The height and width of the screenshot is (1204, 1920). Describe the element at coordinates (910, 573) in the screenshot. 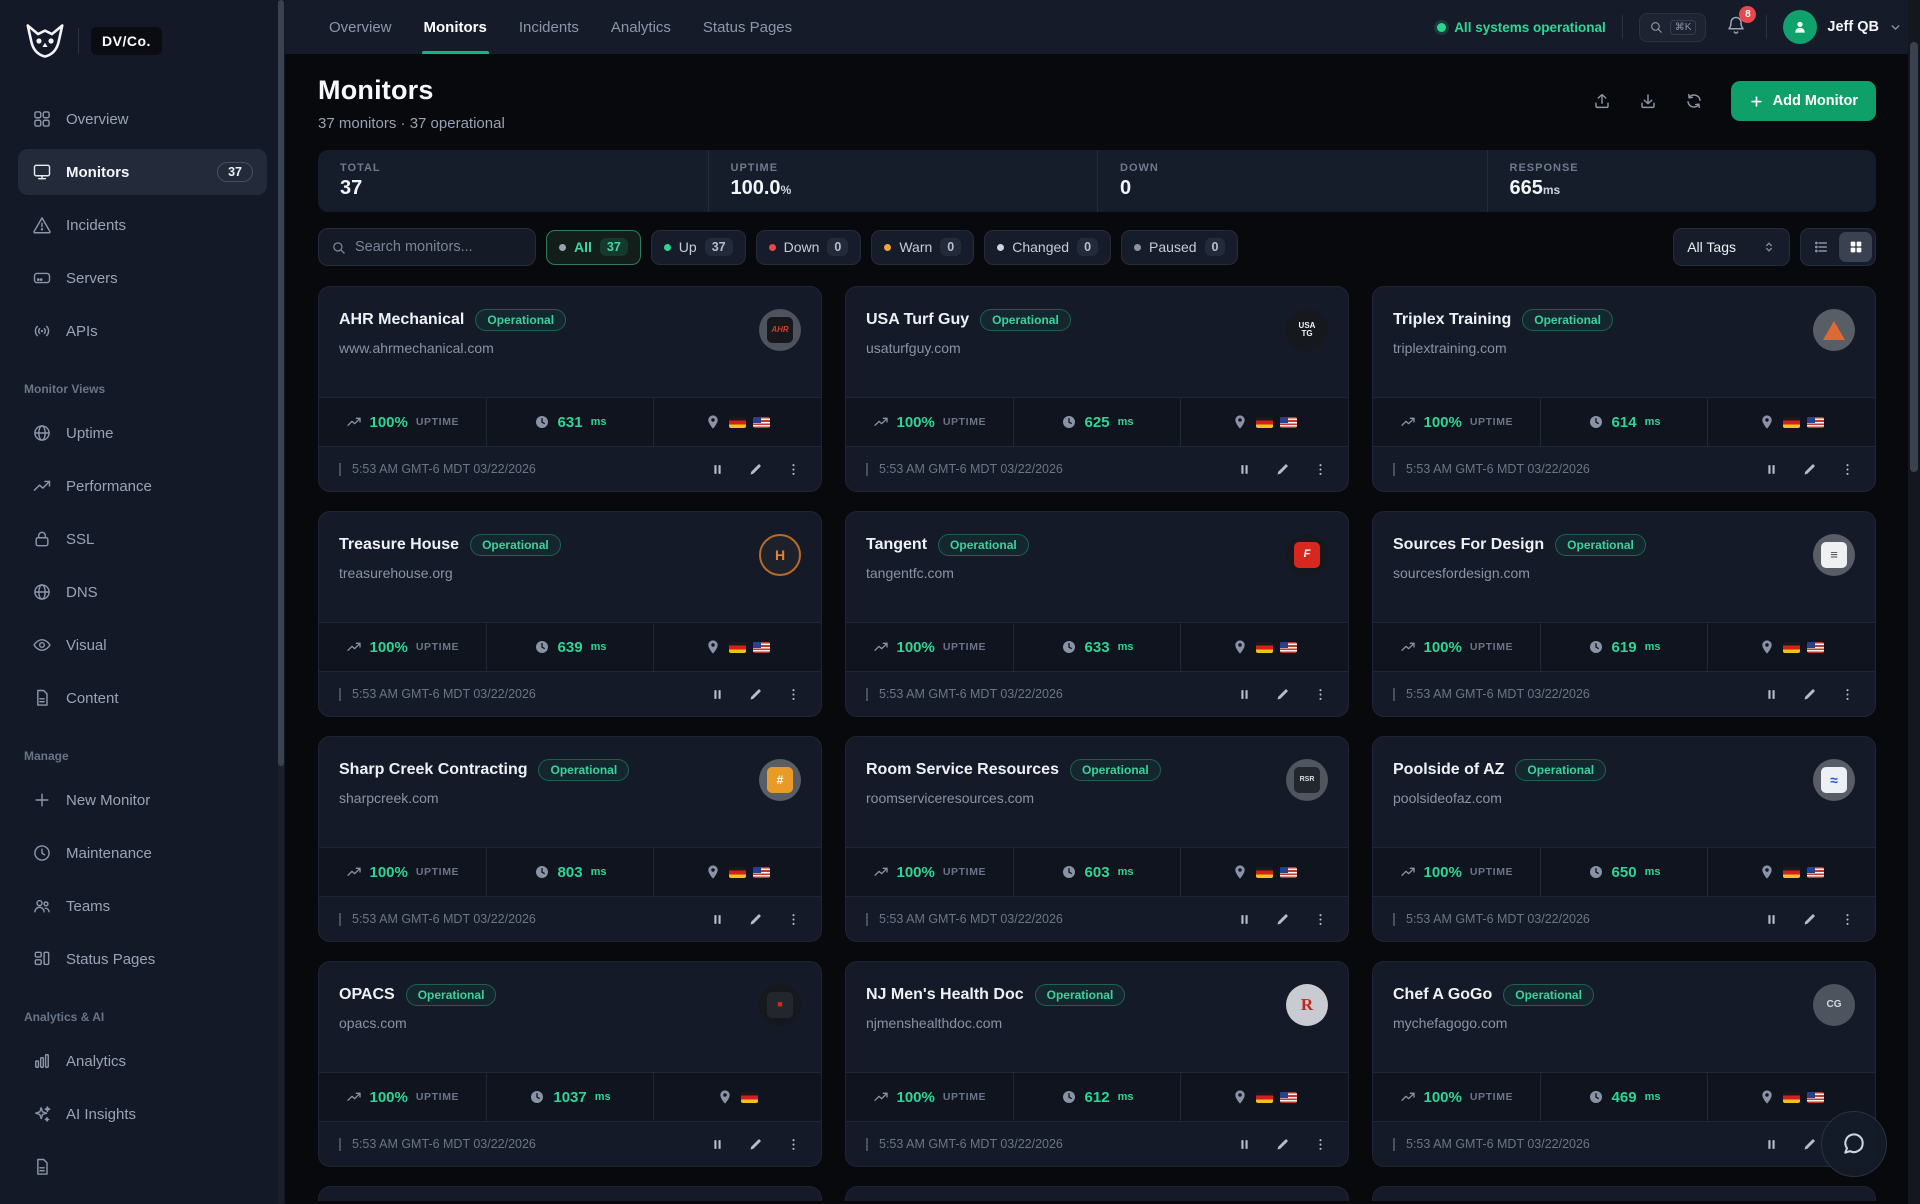

I see `monitor-url: tangentfc.com` at that location.